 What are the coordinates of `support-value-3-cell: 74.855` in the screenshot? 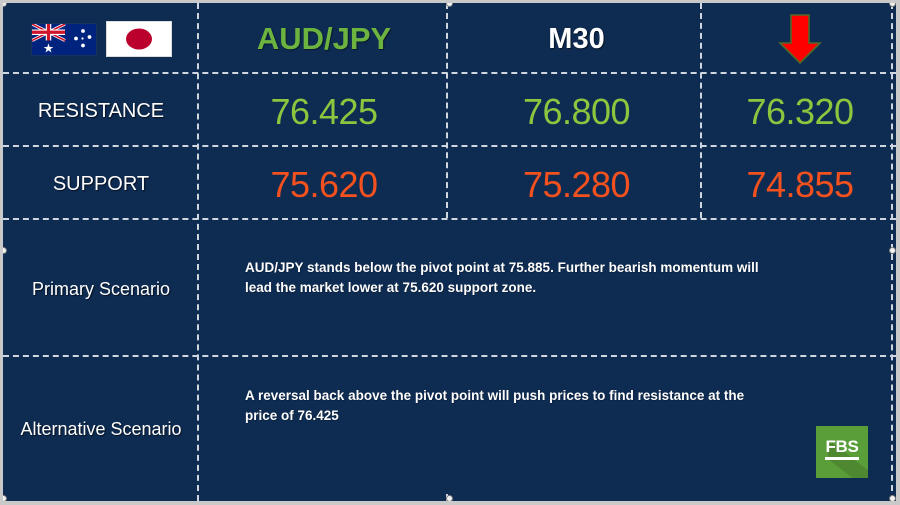 It's located at (800, 184).